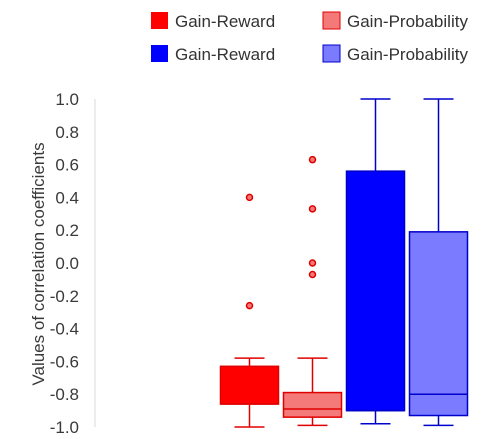 The height and width of the screenshot is (439, 484). What do you see at coordinates (38, 263) in the screenshot?
I see `y-axis-title: Values of correlation coefficients` at bounding box center [38, 263].